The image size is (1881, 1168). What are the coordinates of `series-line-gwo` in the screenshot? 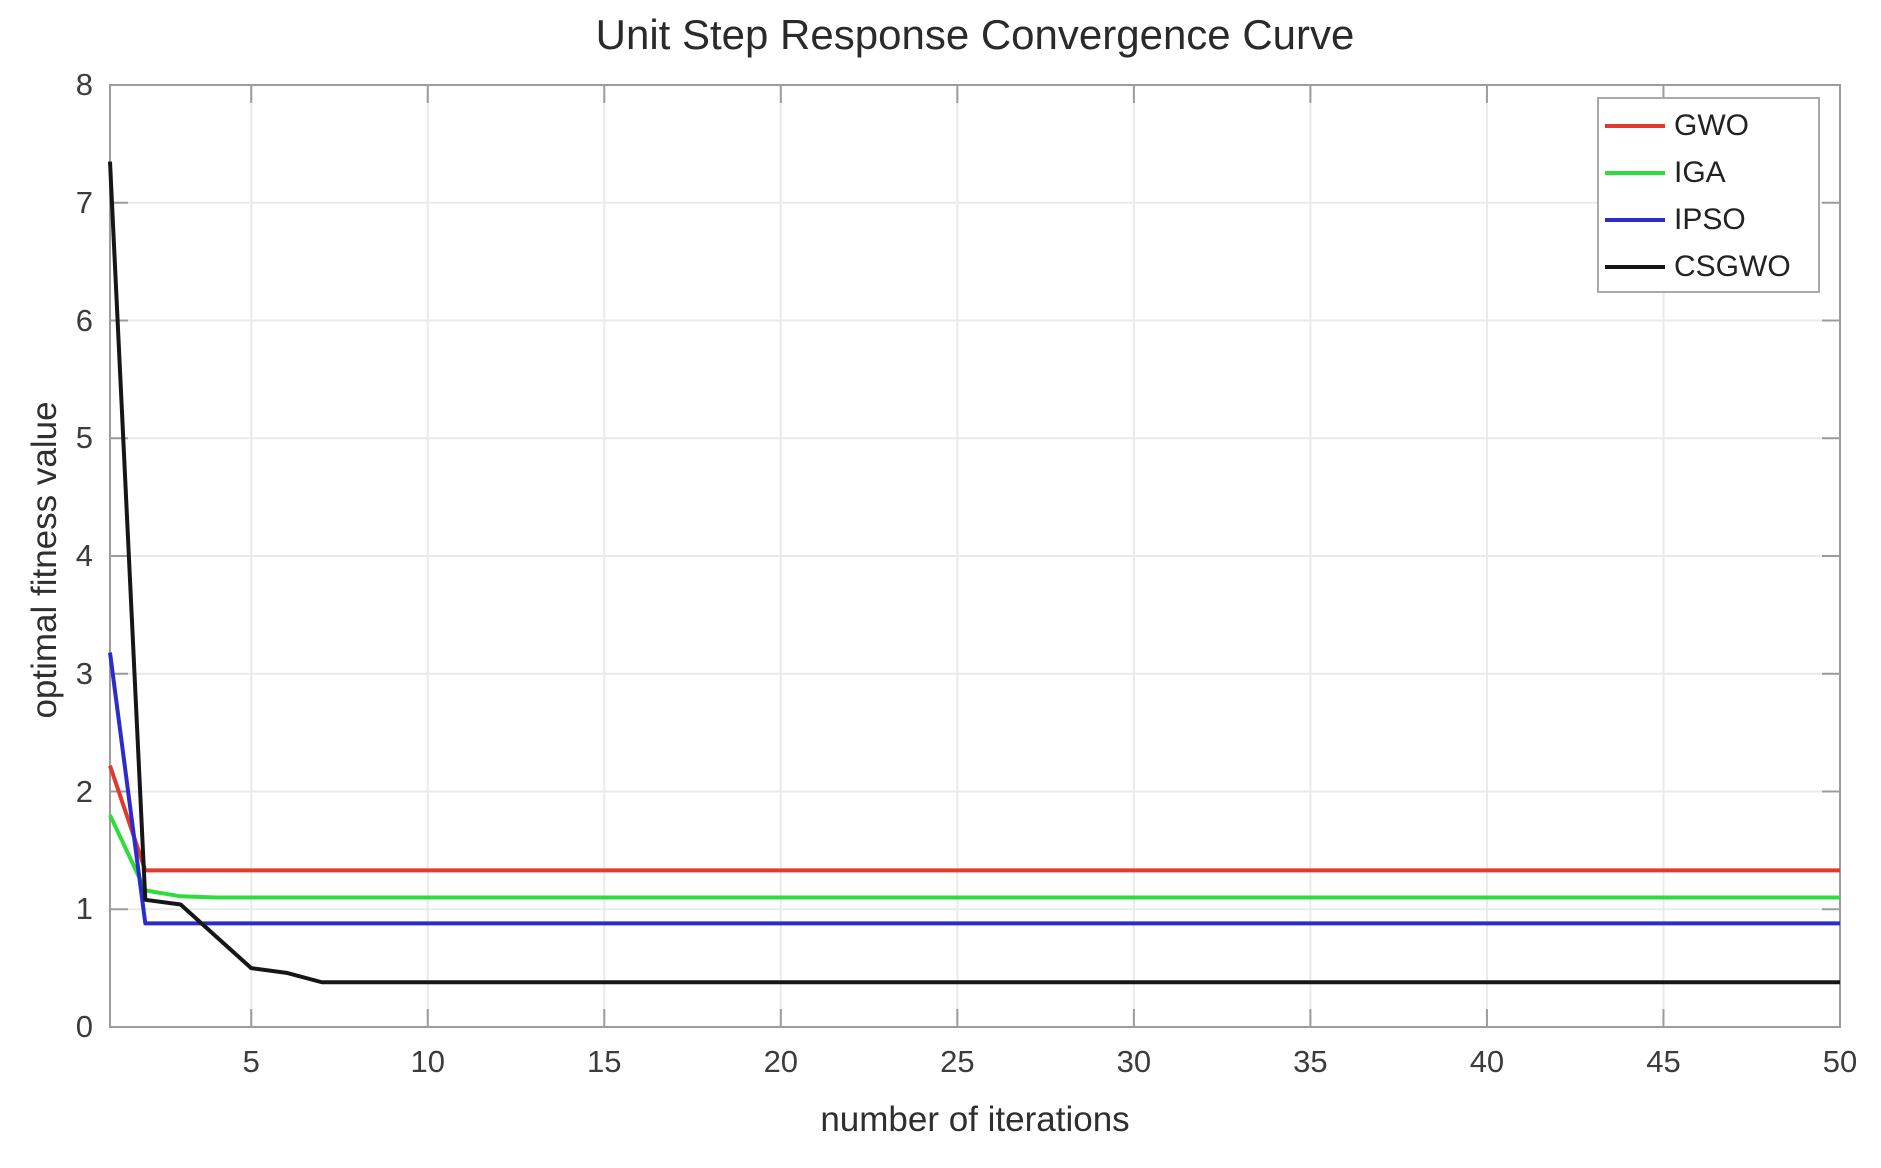 It's located at (974, 818).